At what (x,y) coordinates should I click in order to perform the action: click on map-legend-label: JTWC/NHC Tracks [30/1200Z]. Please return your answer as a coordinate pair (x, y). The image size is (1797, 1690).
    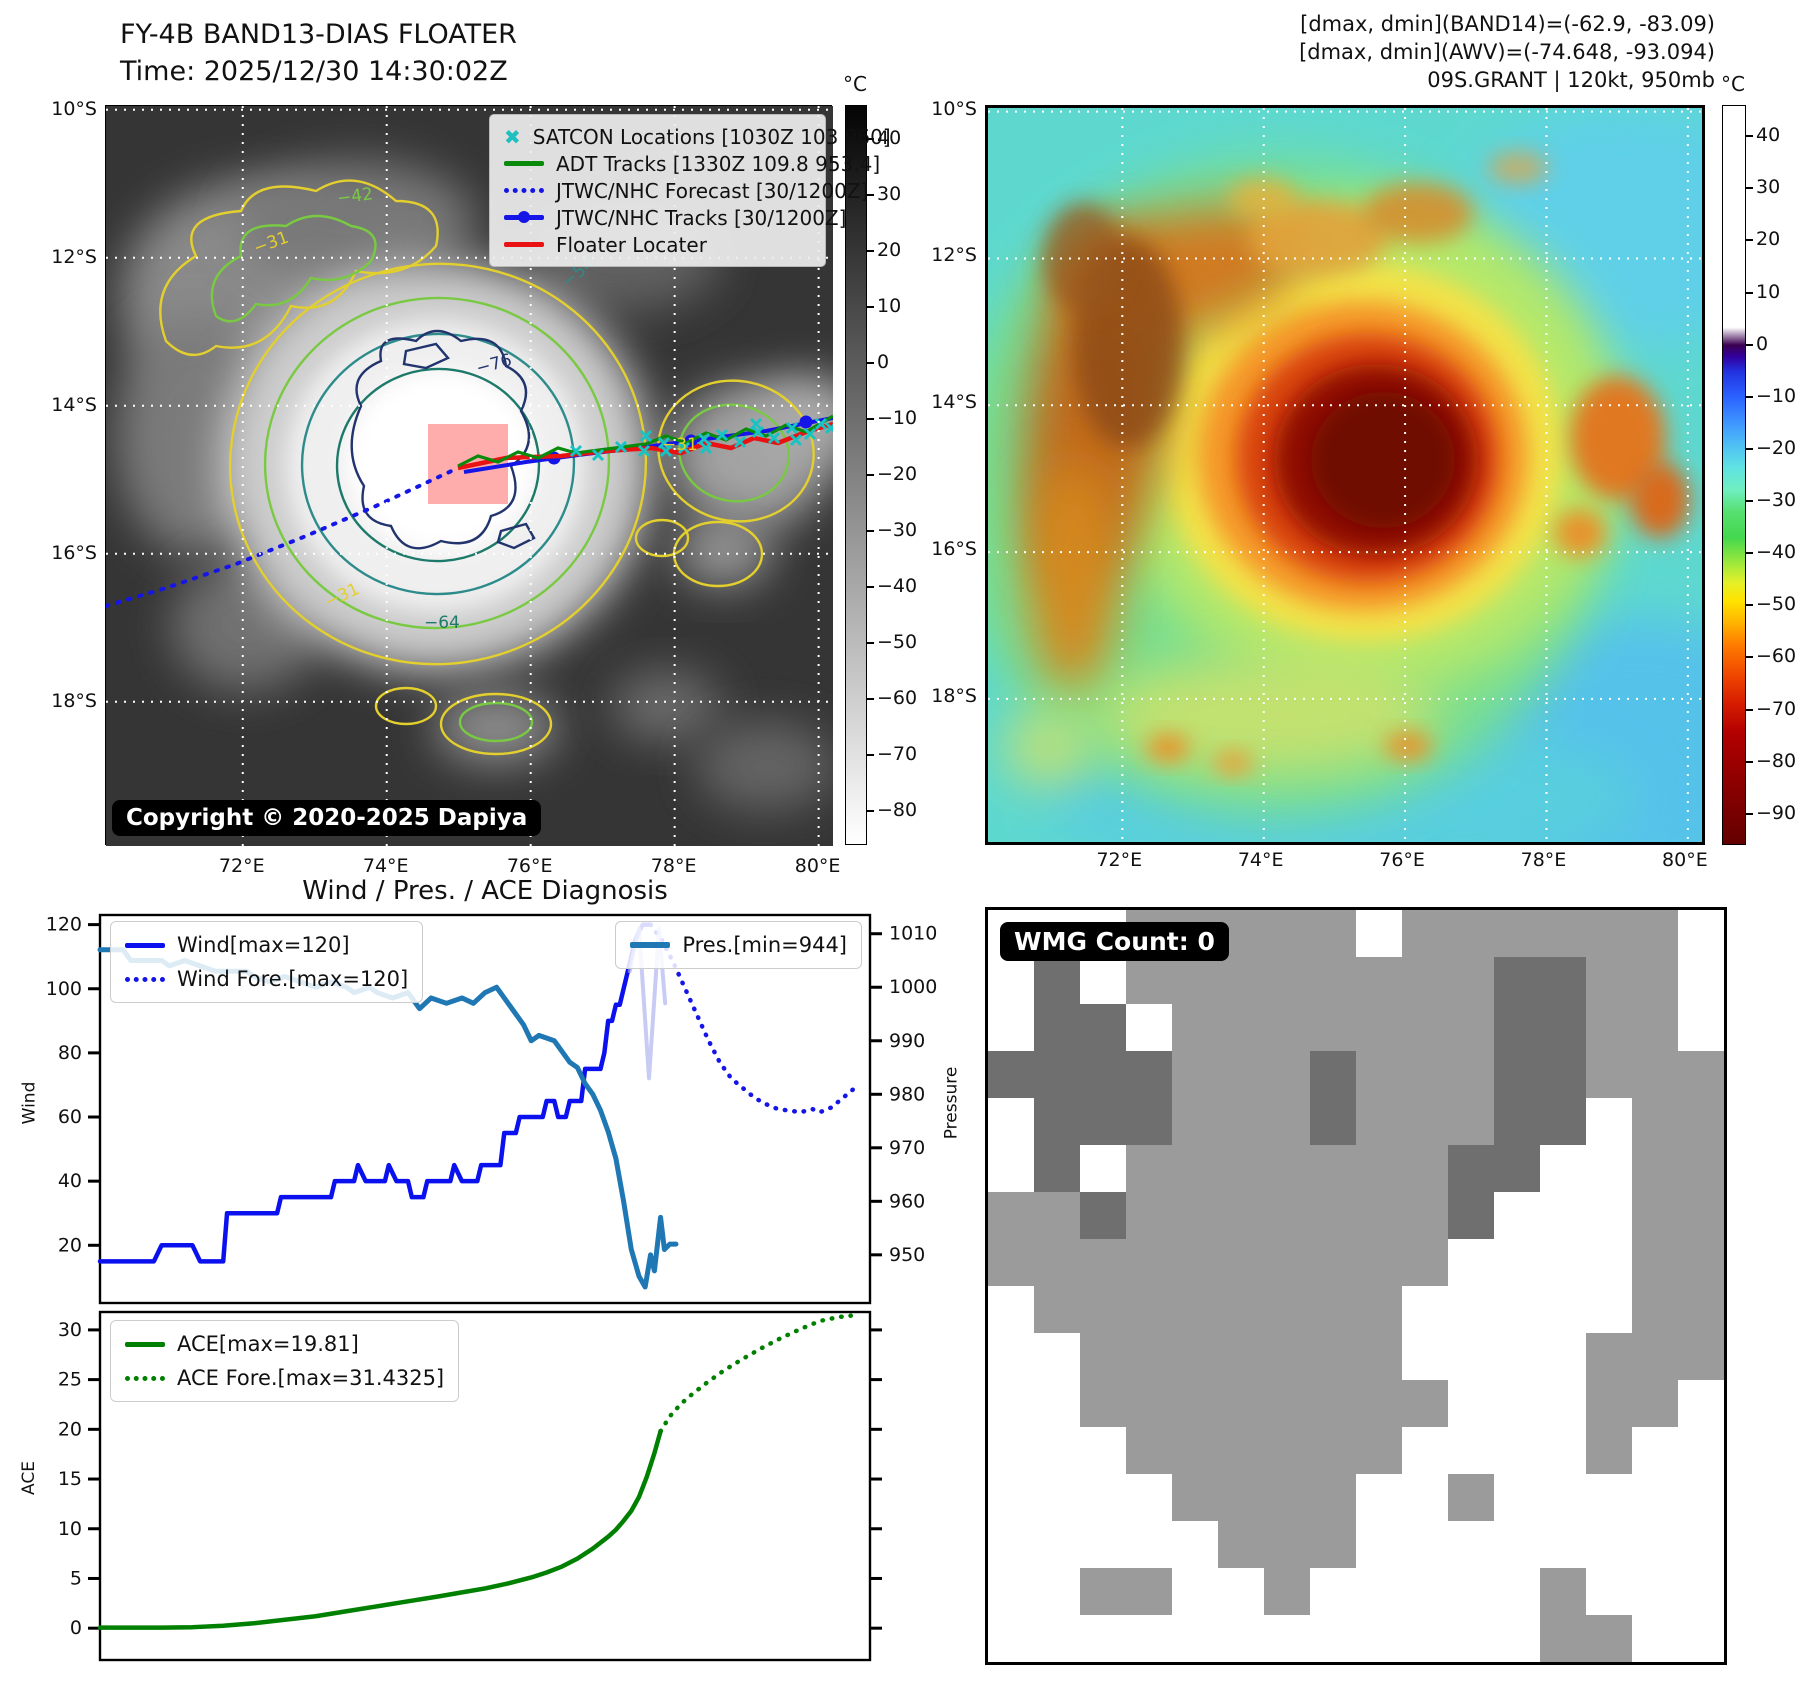
    Looking at the image, I should click on (701, 217).